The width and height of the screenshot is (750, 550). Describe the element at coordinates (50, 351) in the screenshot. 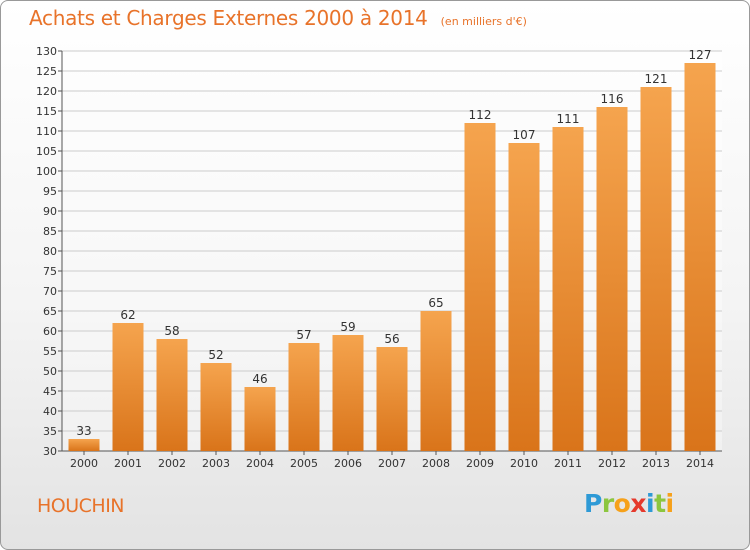

I see `y-tick-label: 55` at that location.